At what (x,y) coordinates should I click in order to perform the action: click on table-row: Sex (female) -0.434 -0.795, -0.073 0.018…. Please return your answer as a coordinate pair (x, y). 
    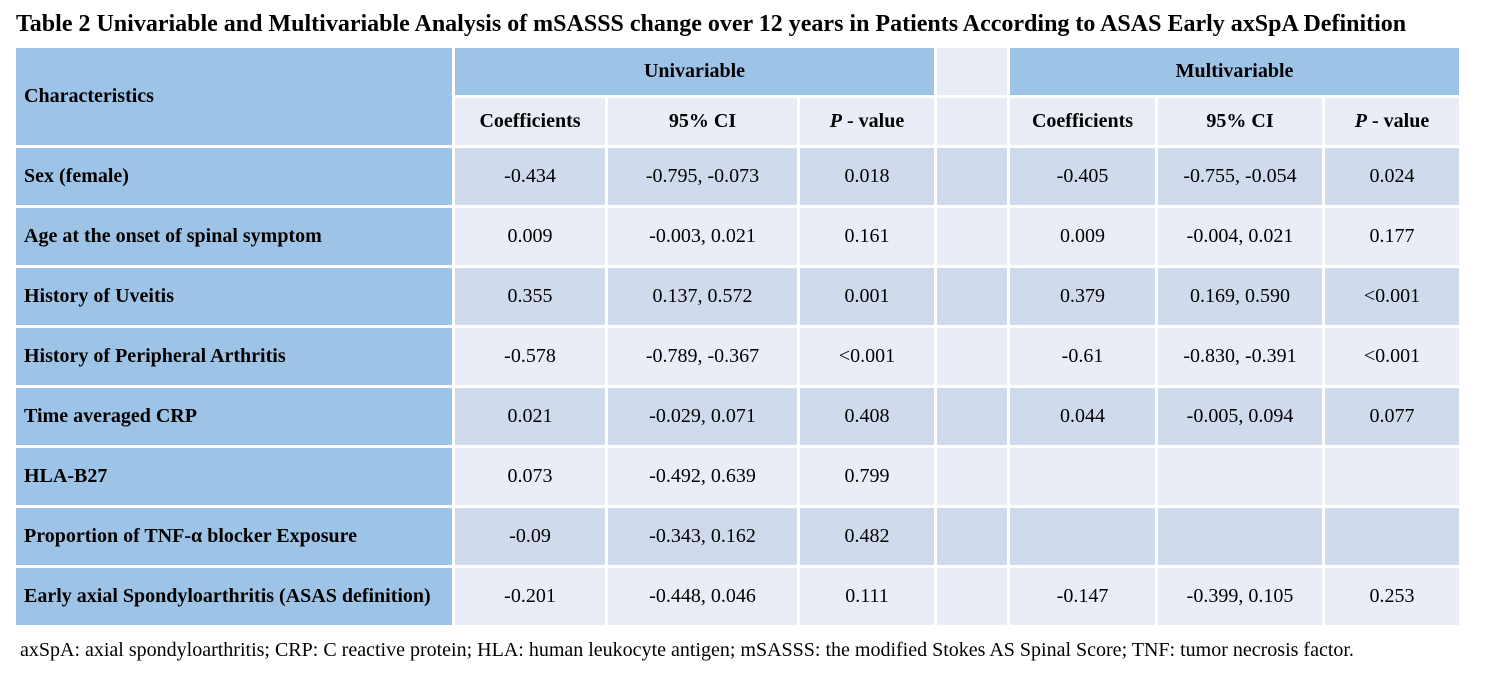
    Looking at the image, I should click on (738, 176).